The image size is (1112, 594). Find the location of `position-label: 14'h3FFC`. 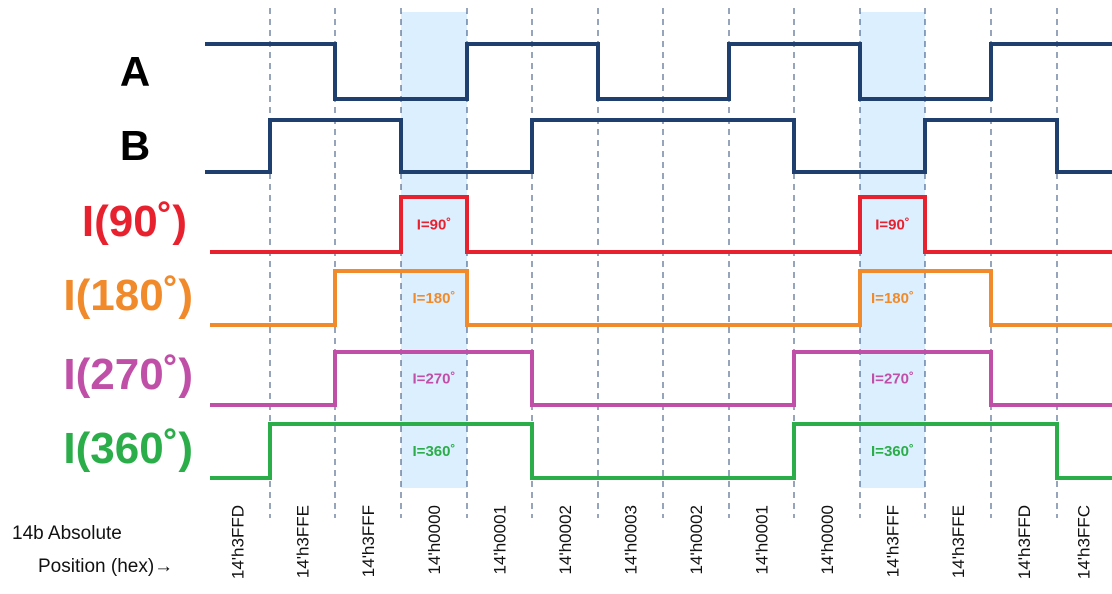

position-label: 14'h3FFC is located at coordinates (1084, 542).